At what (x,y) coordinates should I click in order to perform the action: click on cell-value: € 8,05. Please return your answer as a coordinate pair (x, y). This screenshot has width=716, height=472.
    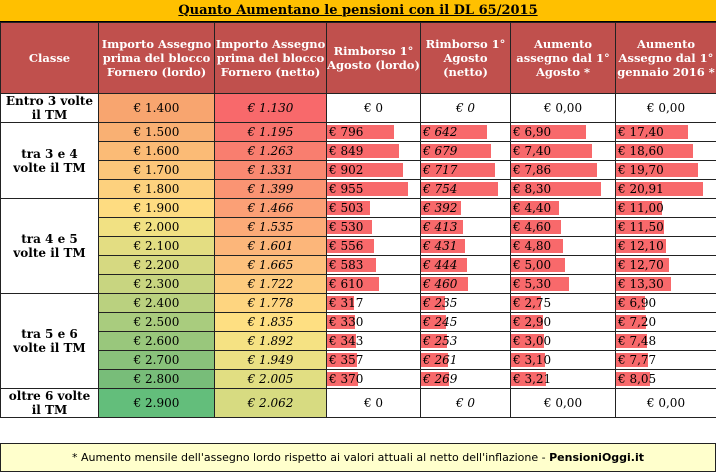
    Looking at the image, I should click on (637, 379).